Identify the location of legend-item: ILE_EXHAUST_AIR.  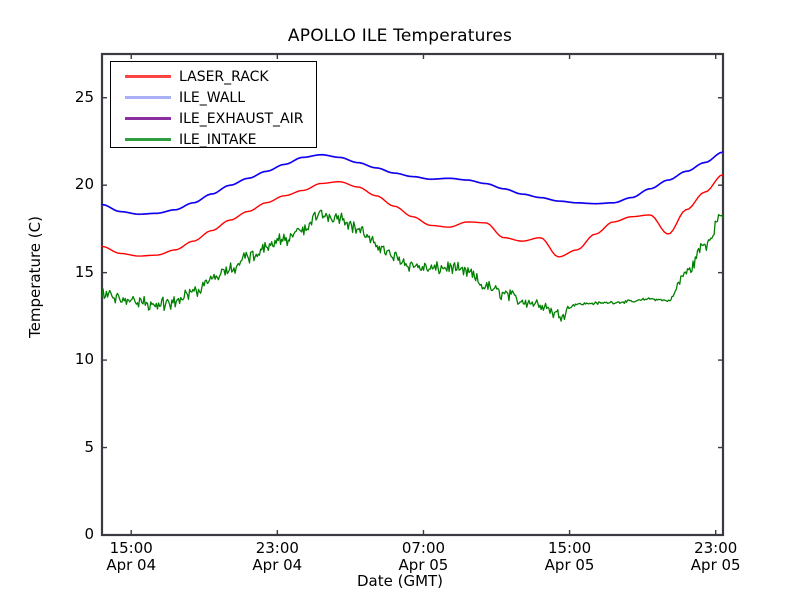
(216, 118).